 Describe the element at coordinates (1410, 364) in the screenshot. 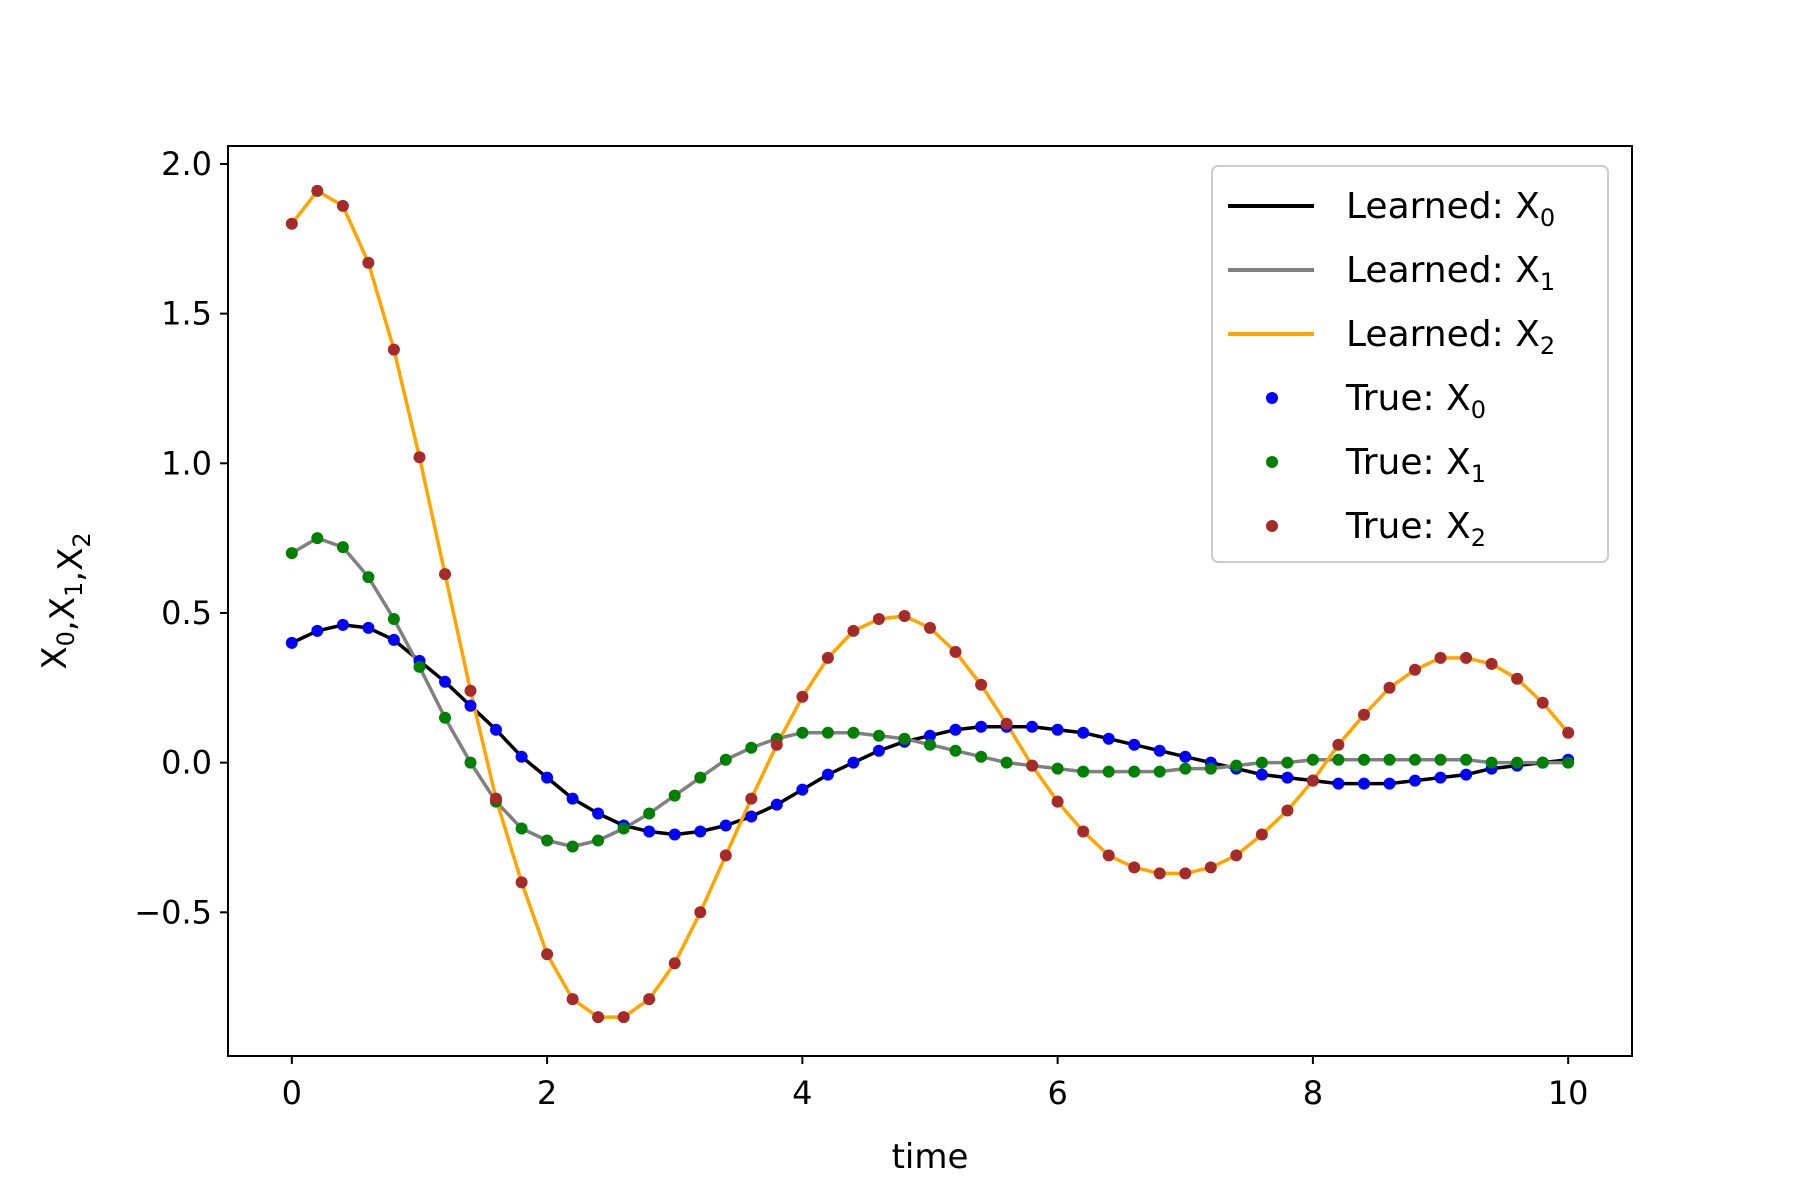

I see `legend-box` at that location.